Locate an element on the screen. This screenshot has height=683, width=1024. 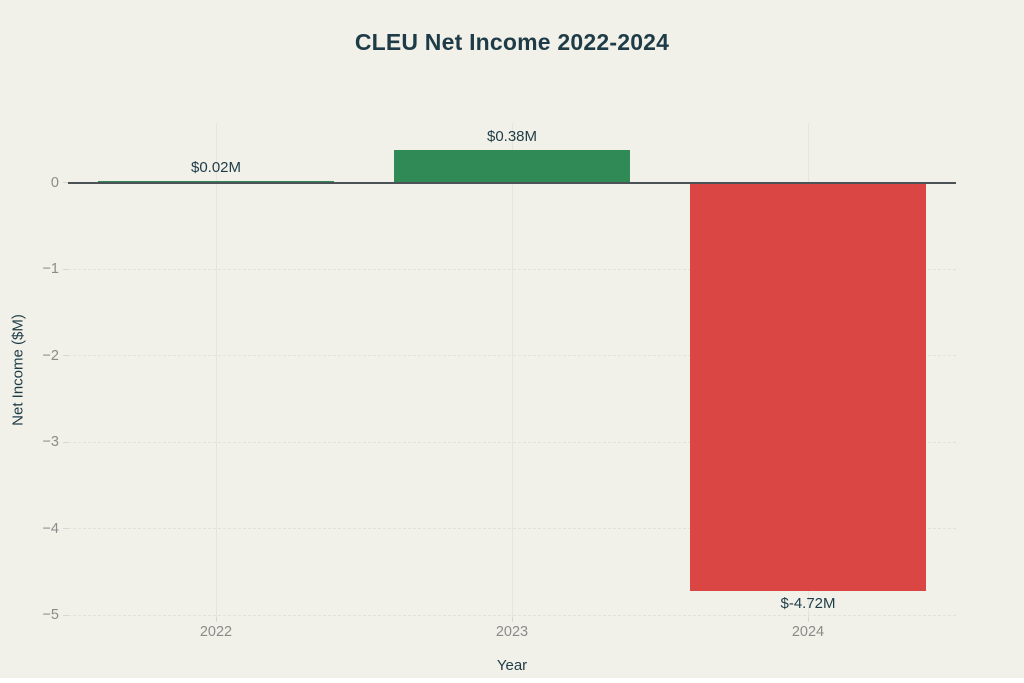
bar-2023 is located at coordinates (512, 166).